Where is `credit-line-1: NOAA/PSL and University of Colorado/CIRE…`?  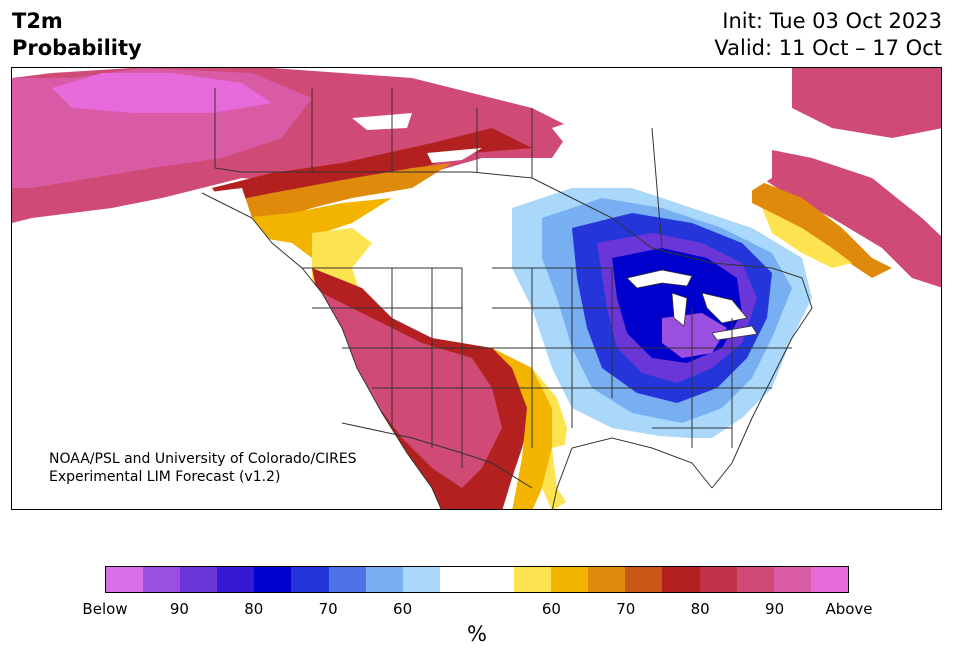 credit-line-1: NOAA/PSL and University of Colorado/CIRE… is located at coordinates (203, 459).